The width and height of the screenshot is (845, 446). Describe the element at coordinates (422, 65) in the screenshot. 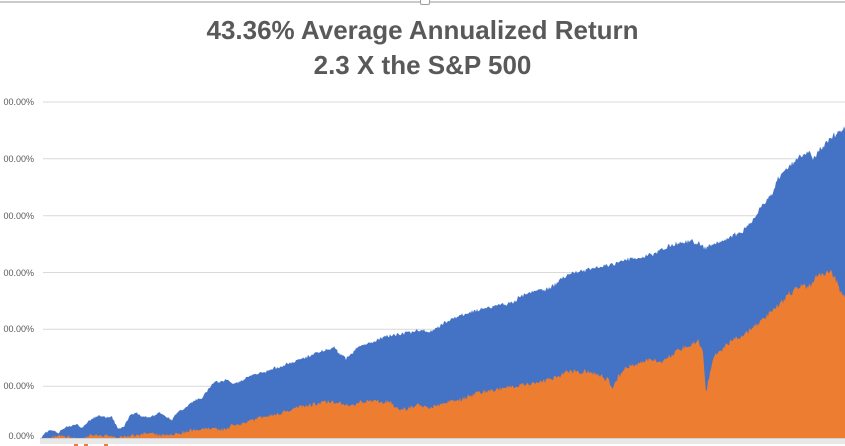

I see `chart-title-line2: 2.3 X the S&P 500` at that location.